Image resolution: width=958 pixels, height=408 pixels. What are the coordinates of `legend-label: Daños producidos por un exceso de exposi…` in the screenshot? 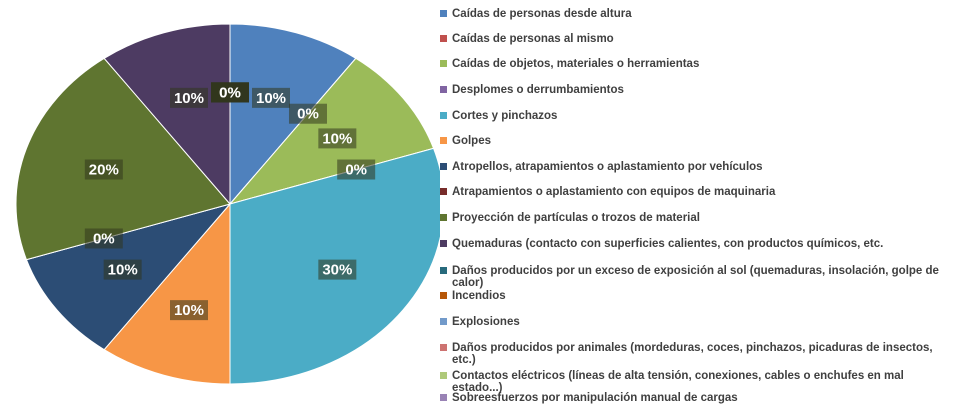 It's located at (695, 277).